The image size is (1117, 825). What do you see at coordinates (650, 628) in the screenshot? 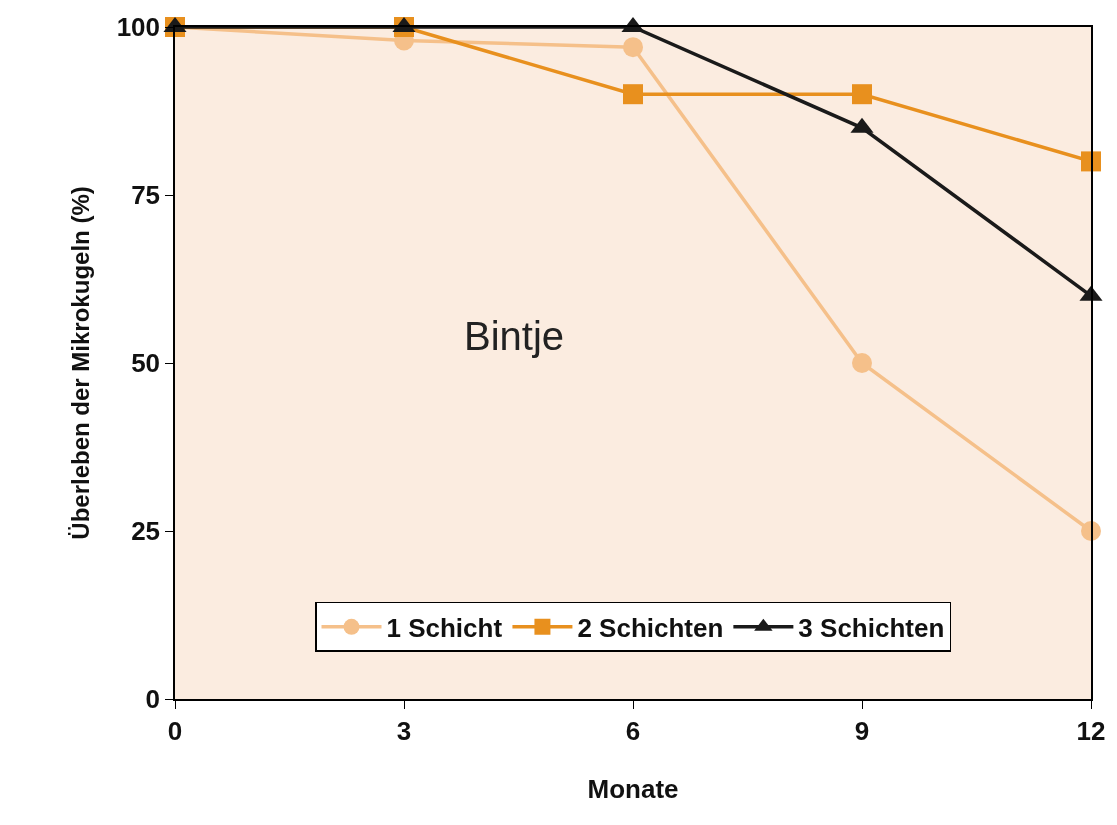
I see `legend-label: 2 Schichten` at bounding box center [650, 628].